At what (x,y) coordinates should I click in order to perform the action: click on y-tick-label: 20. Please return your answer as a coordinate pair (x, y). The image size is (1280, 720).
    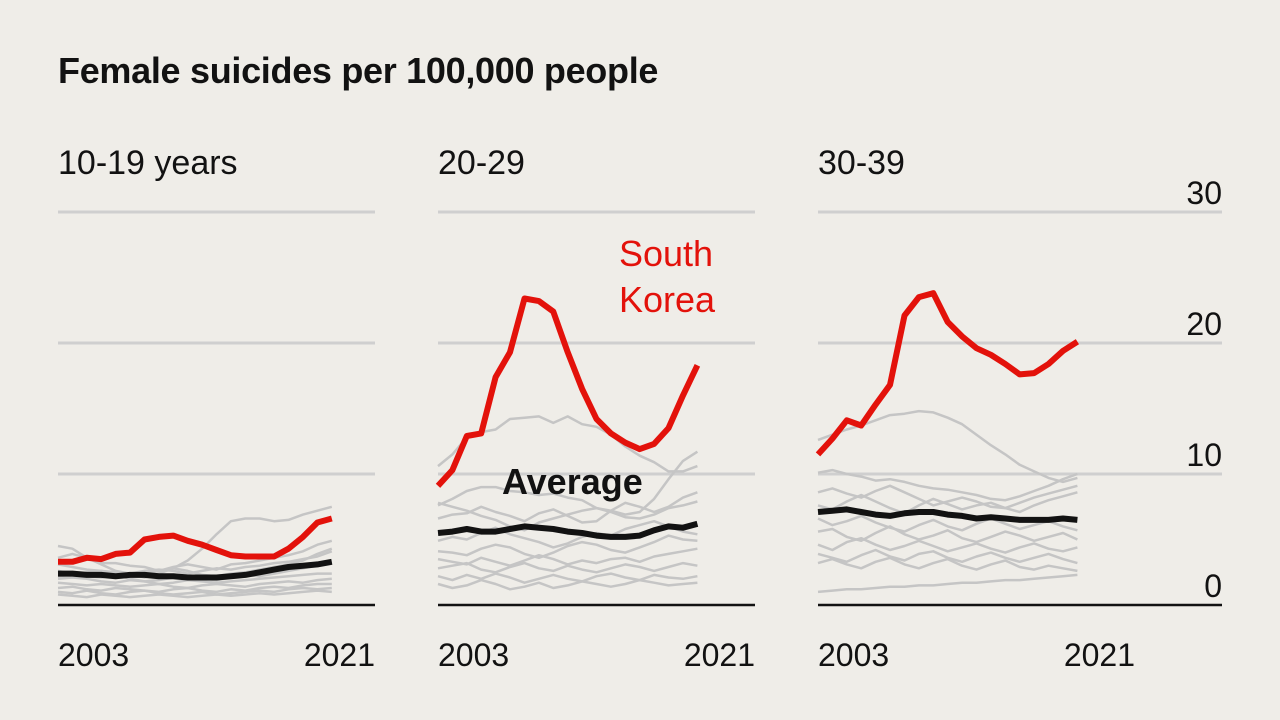
    Looking at the image, I should click on (1204, 324).